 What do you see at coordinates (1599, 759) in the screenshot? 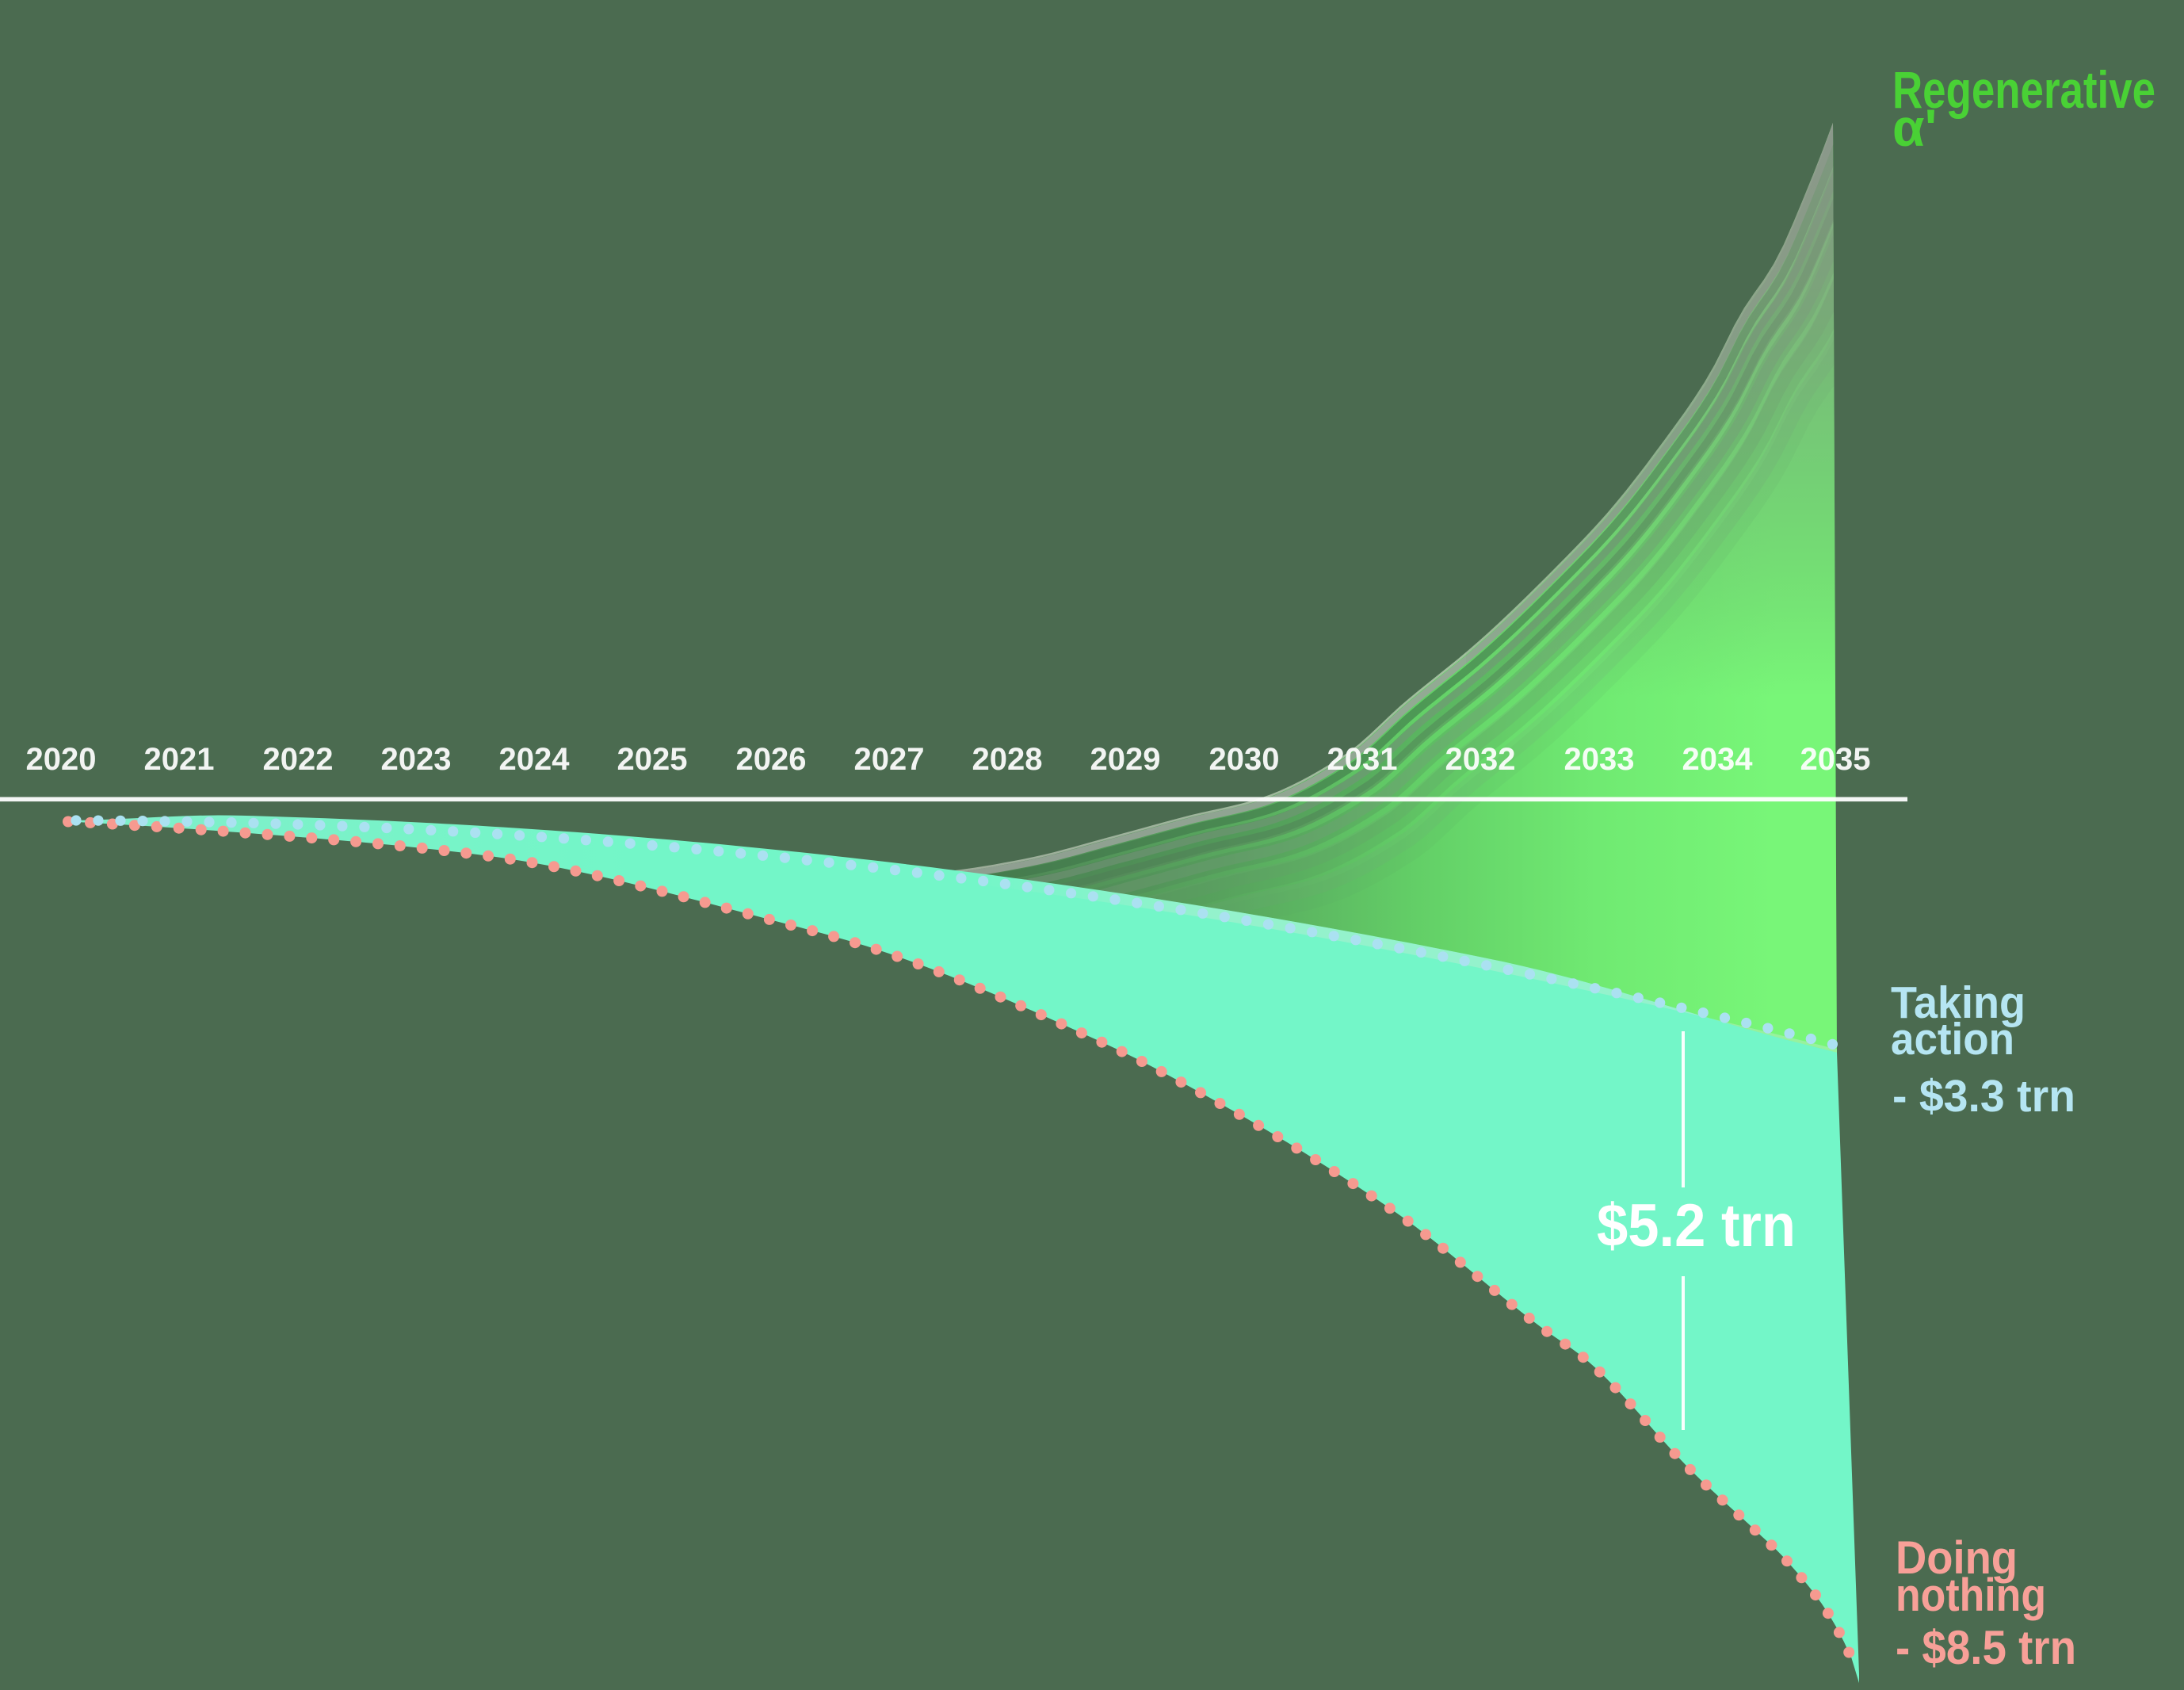
I see `svg-text: 2033` at bounding box center [1599, 759].